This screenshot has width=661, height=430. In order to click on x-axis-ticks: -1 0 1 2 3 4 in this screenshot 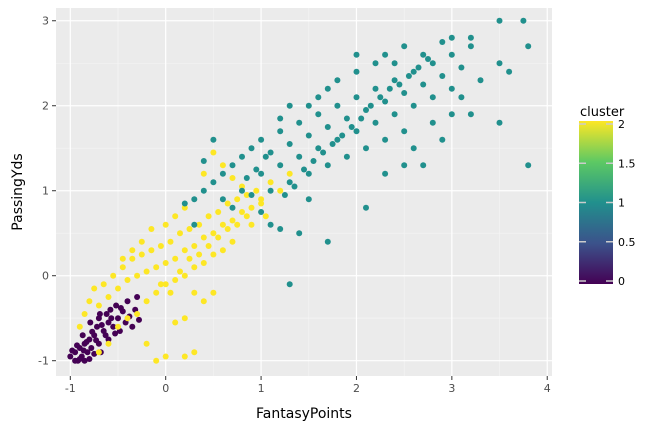, I will do `click(308, 385)`.